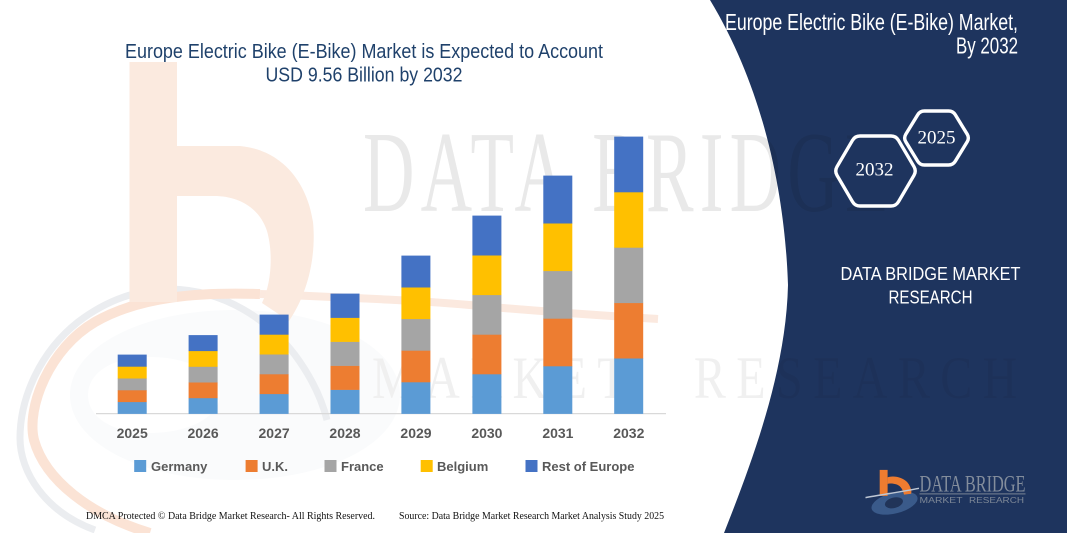 The width and height of the screenshot is (1067, 533). I want to click on svg-text: DATA BRIDGE MARKET, so click(931, 274).